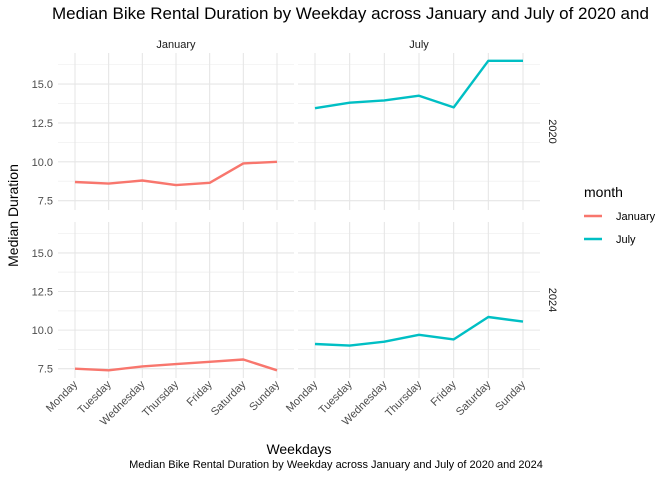  What do you see at coordinates (176, 300) in the screenshot?
I see `panel-grid-january-2024` at bounding box center [176, 300].